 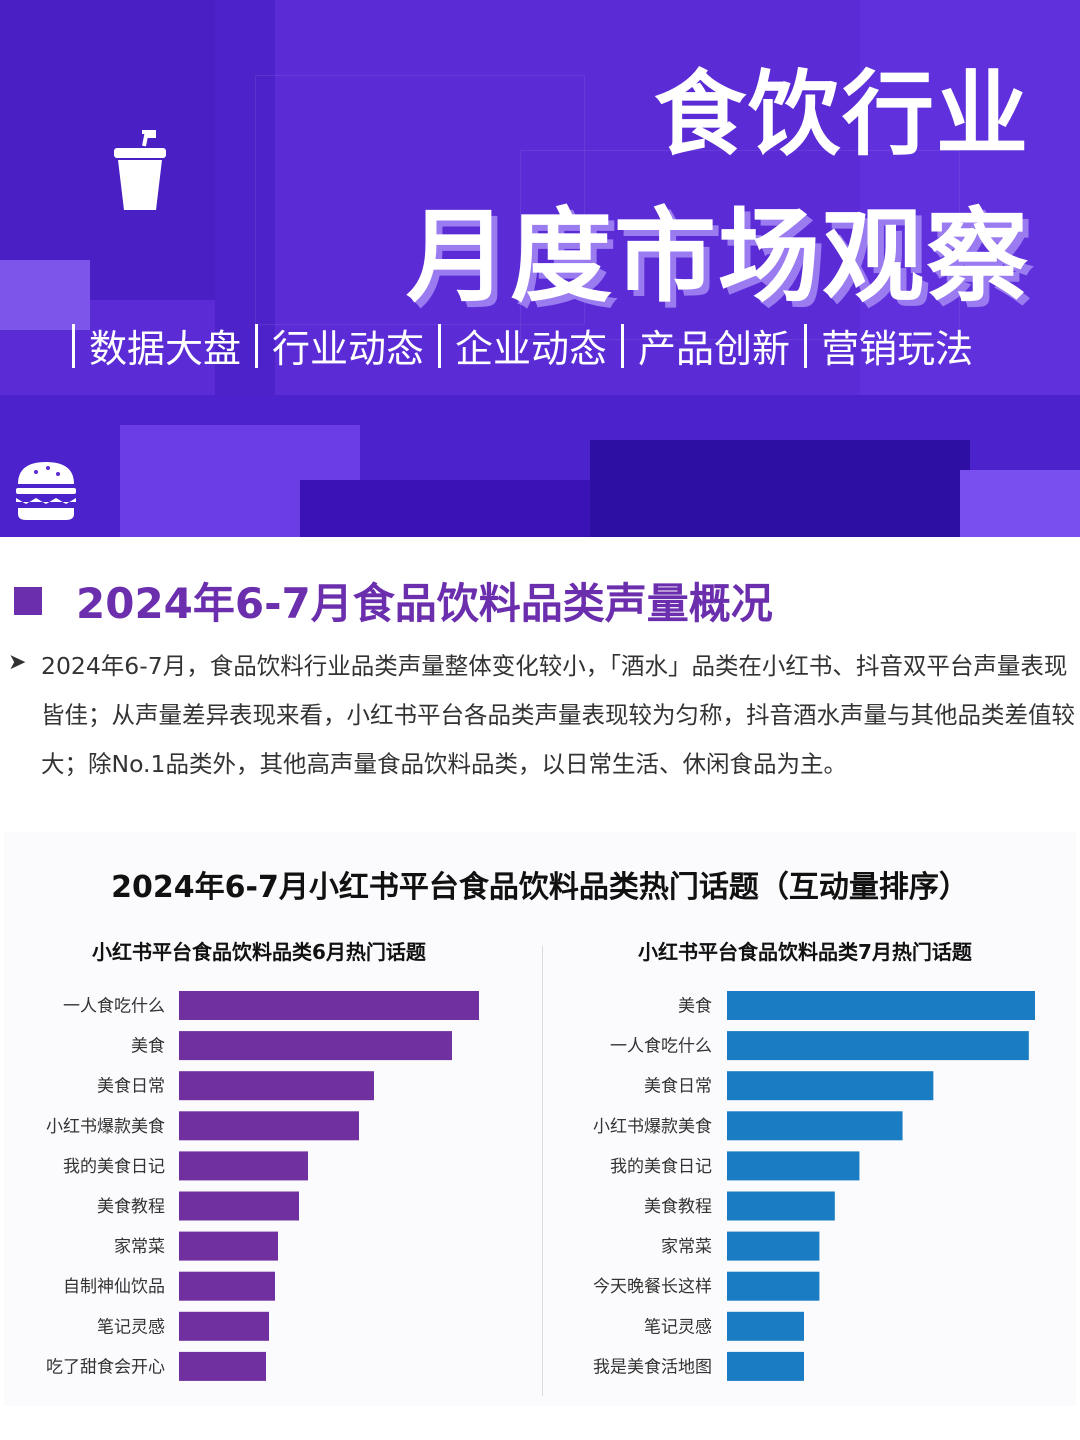 What do you see at coordinates (148, 1047) in the screenshot?
I see `bar-label-june: 美食` at bounding box center [148, 1047].